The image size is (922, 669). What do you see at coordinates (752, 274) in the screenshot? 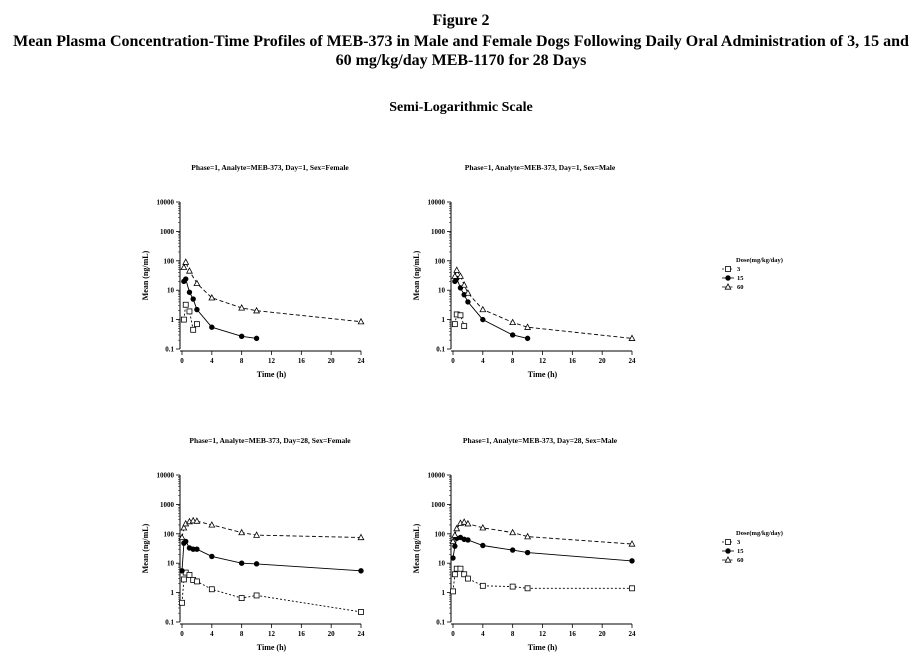
I see `legend-1: Dose(mg/kg/day) 3 15 60` at bounding box center [752, 274].